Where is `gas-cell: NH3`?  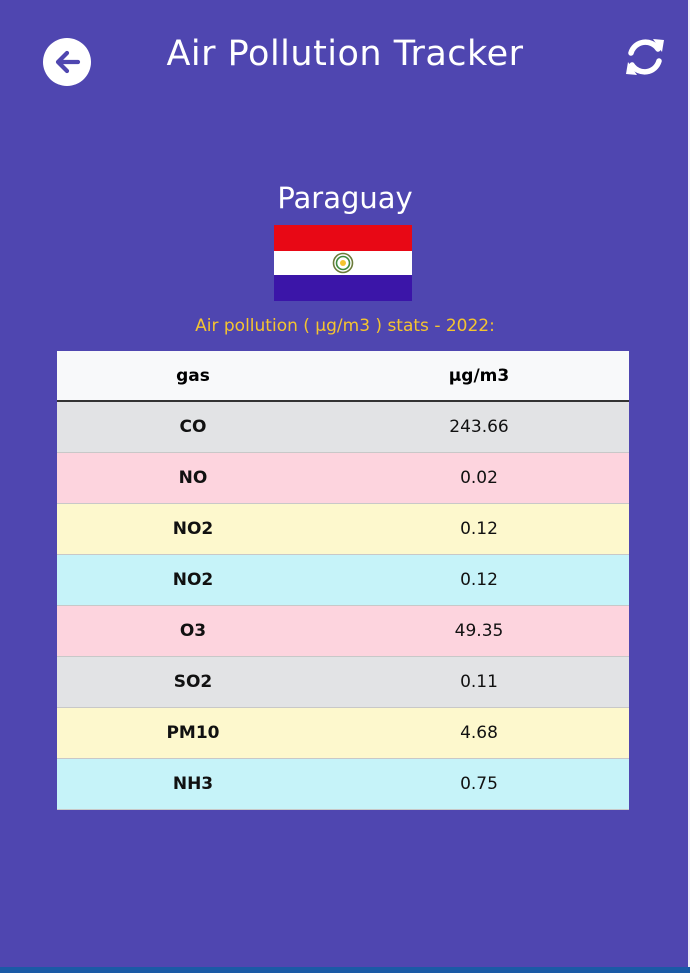 gas-cell: NH3 is located at coordinates (193, 784).